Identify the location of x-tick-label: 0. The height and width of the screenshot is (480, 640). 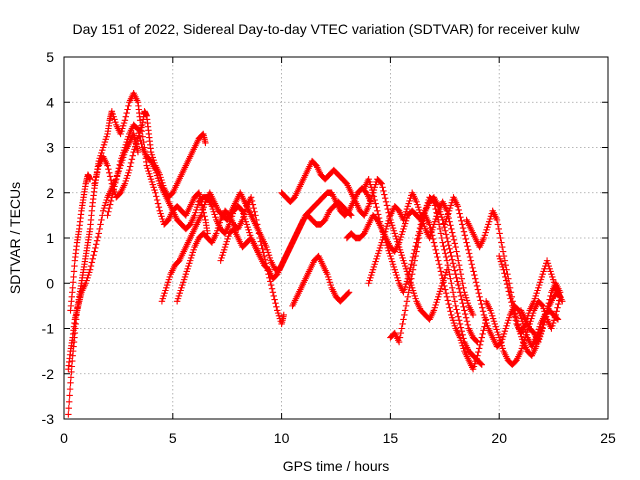
(64, 438).